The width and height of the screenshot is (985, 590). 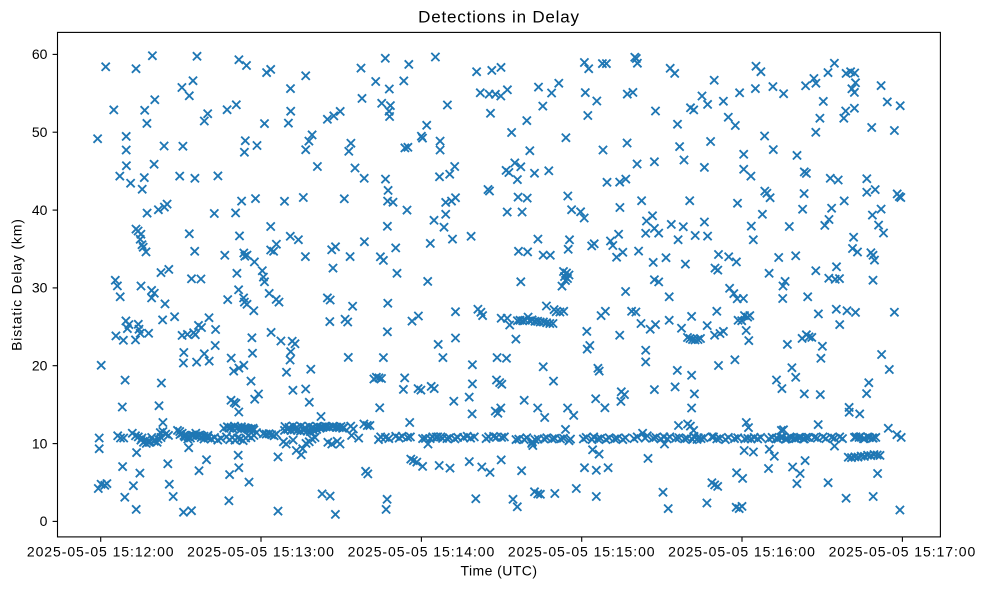 I want to click on svg-text: Bistatic Delay (km), so click(x=17, y=284).